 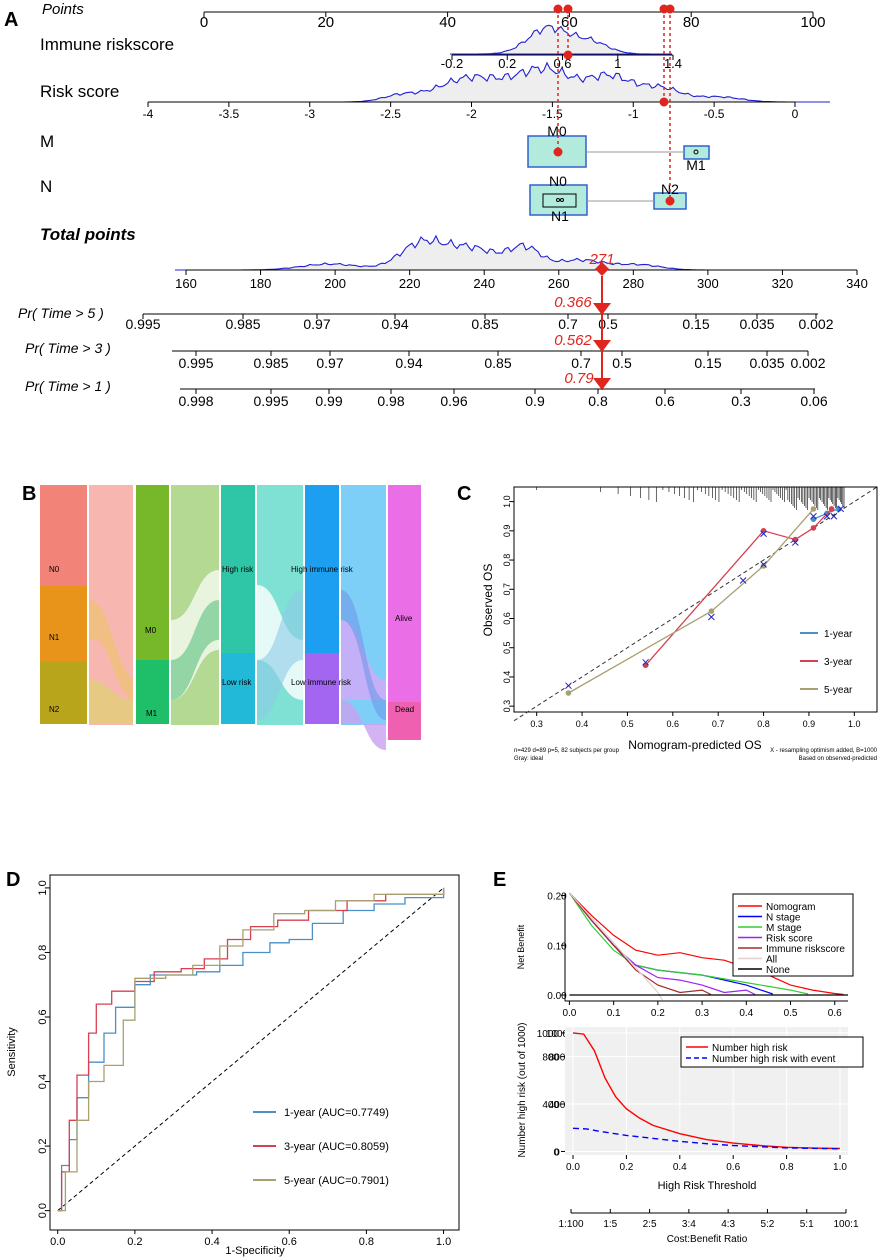 I want to click on roc-ytick-label: 1.0, so click(x=43, y=887).